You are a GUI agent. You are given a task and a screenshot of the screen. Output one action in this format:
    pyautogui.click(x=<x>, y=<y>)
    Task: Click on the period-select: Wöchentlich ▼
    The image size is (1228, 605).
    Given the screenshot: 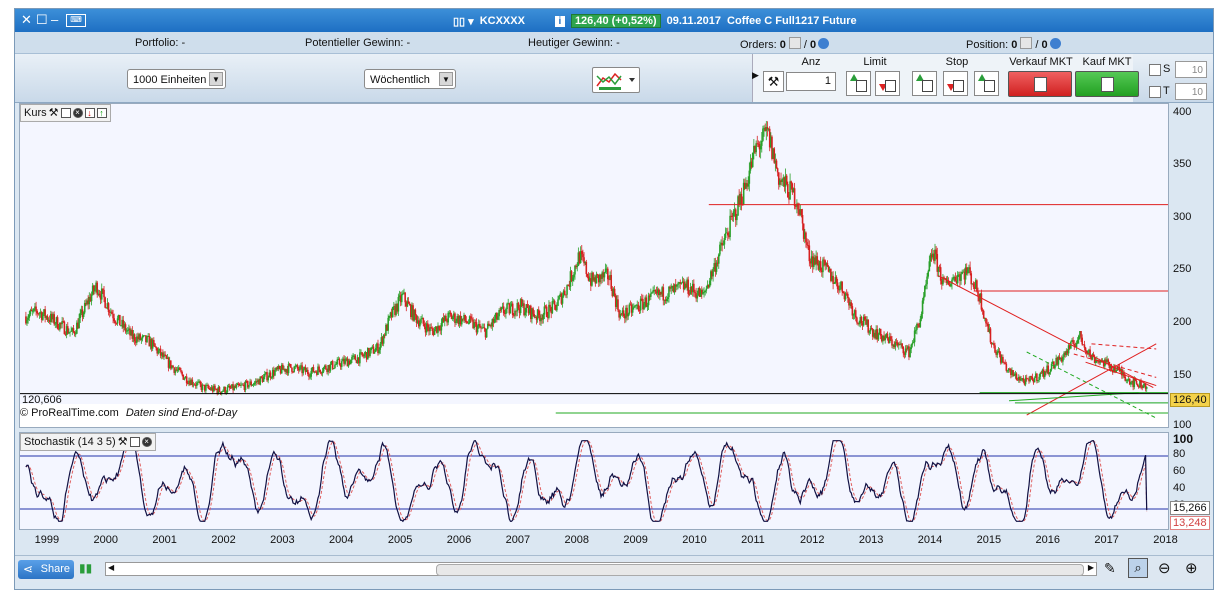 What is the action you would take?
    pyautogui.click(x=410, y=79)
    